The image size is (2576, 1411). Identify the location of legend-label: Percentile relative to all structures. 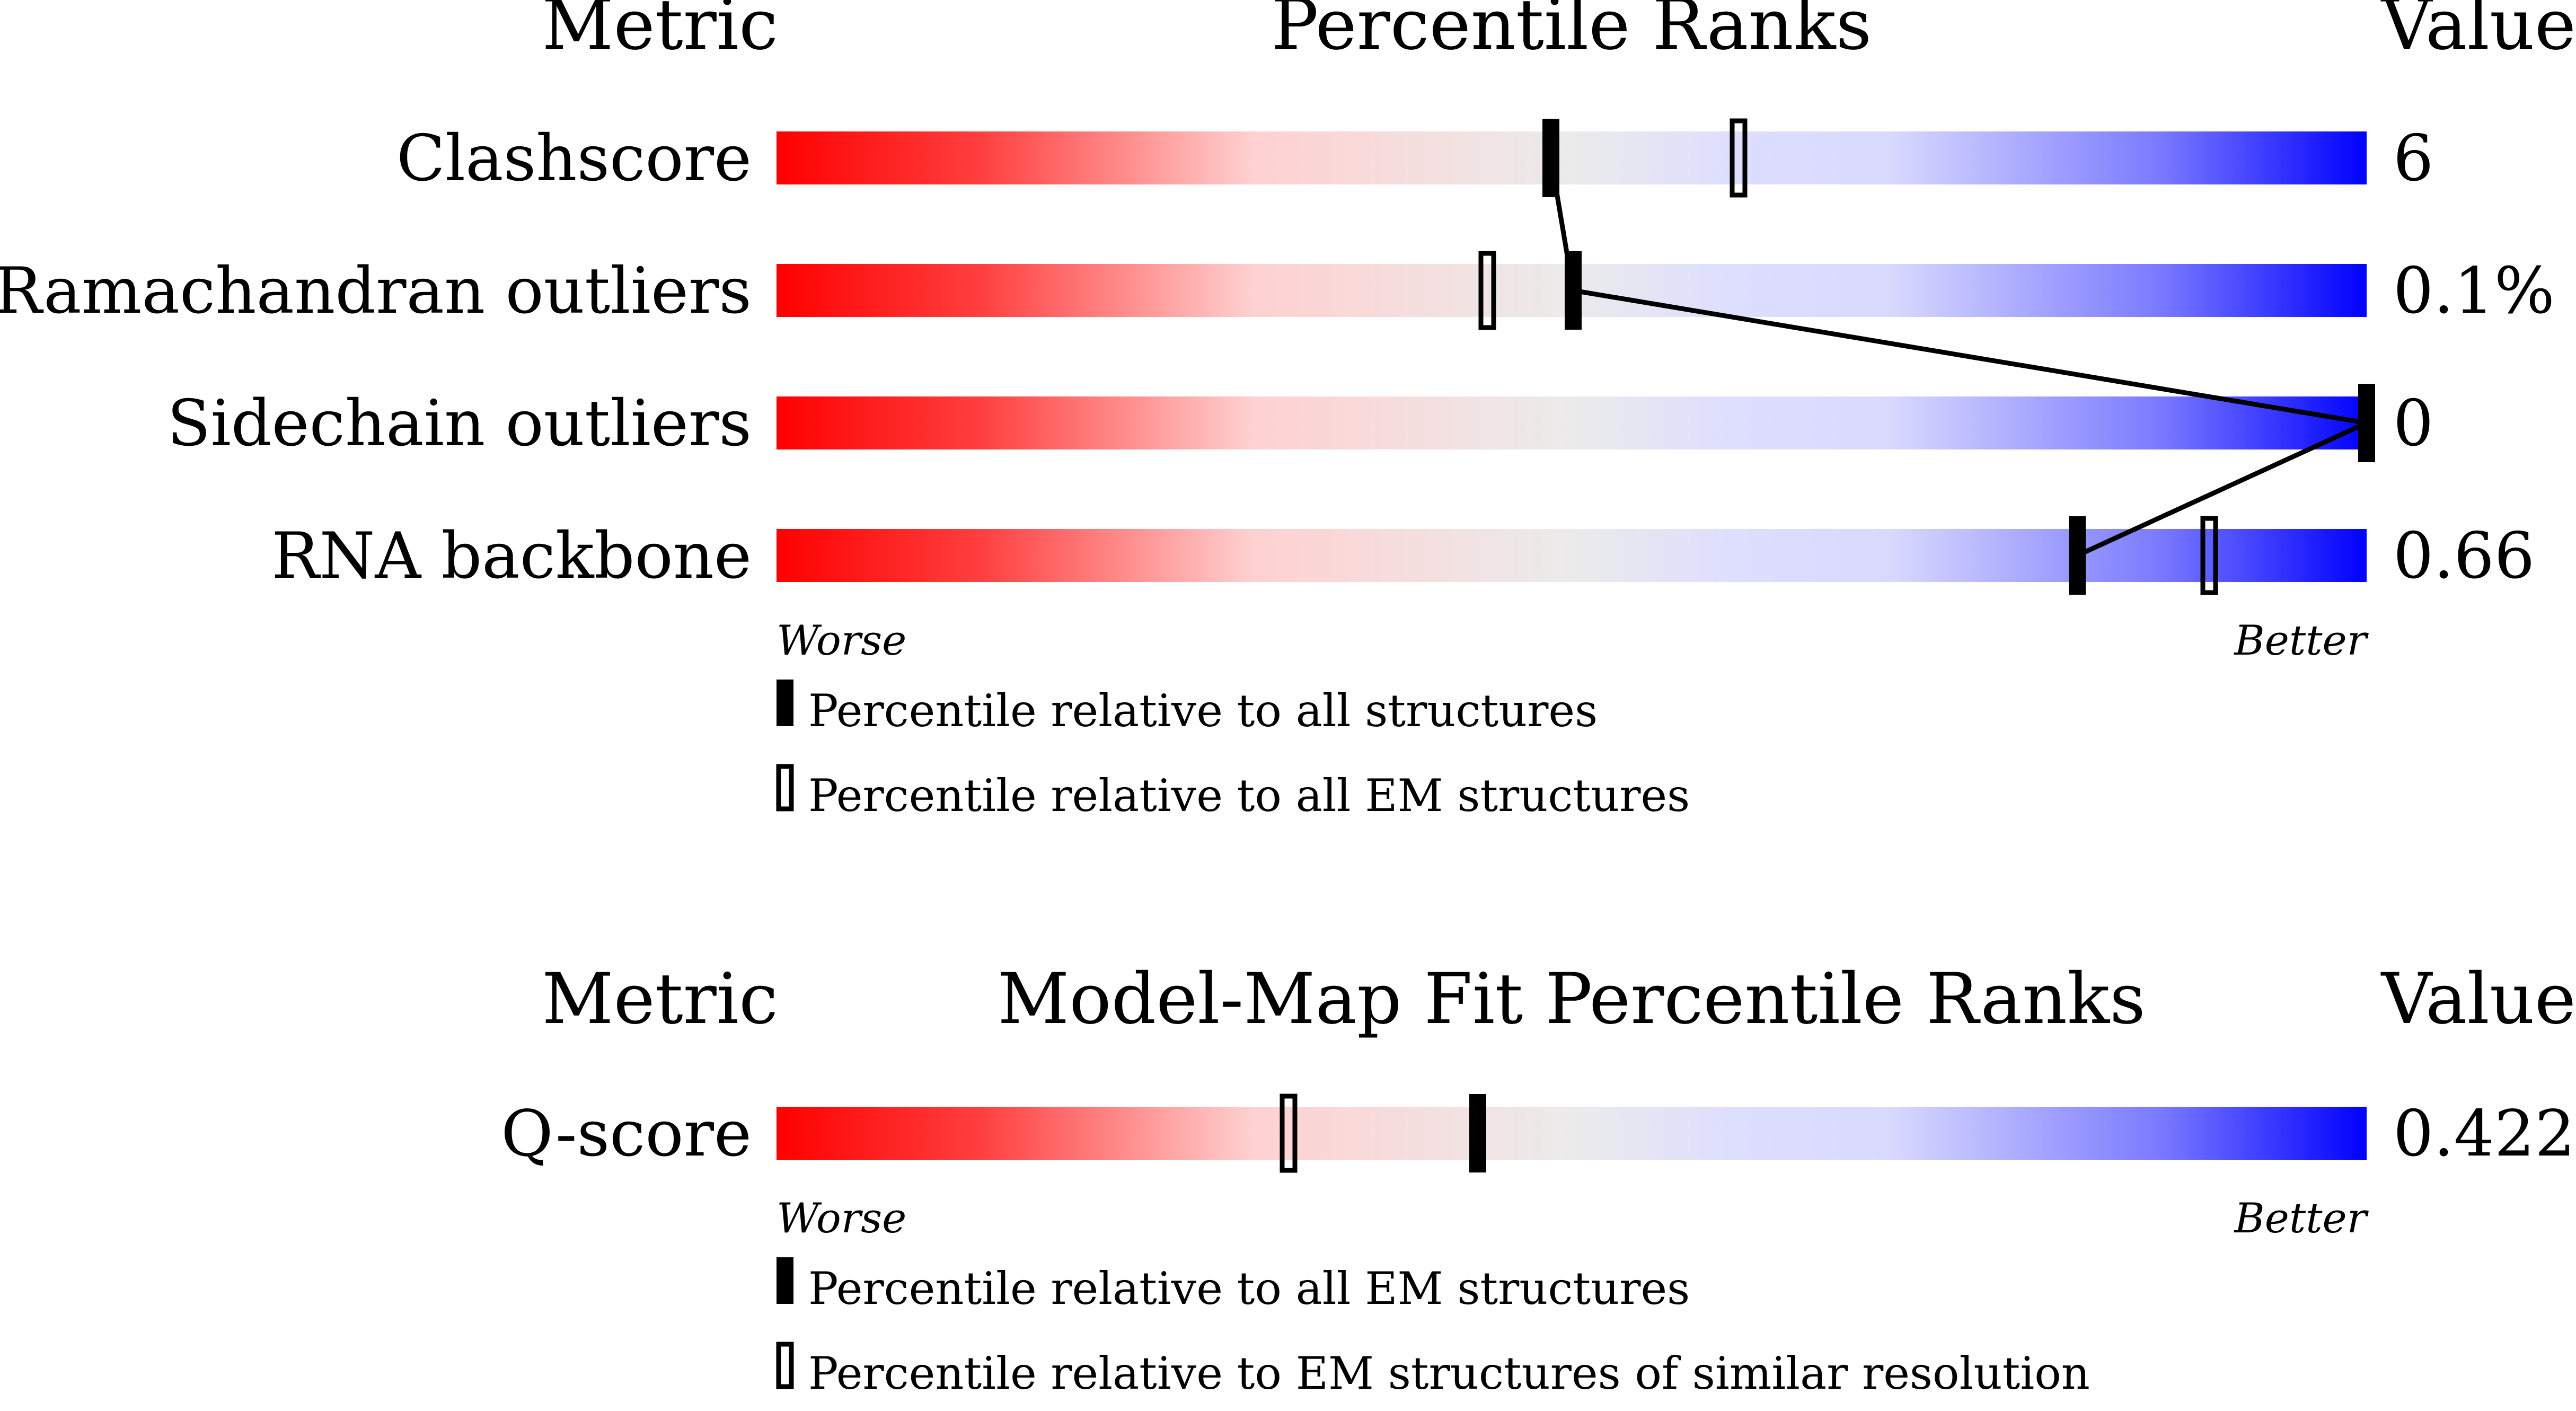
(1203, 711).